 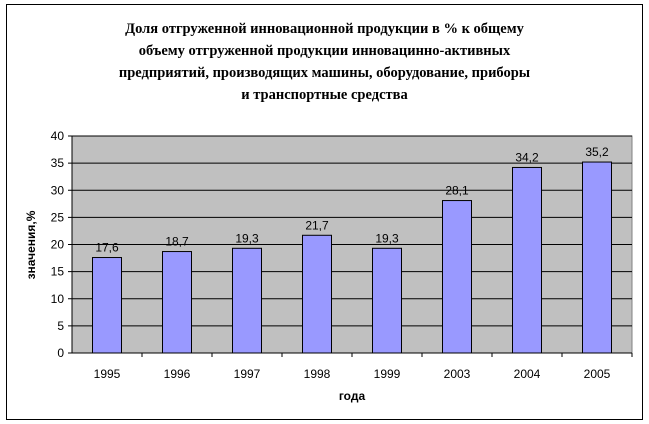 I want to click on data-label: 18,7, so click(x=177, y=242).